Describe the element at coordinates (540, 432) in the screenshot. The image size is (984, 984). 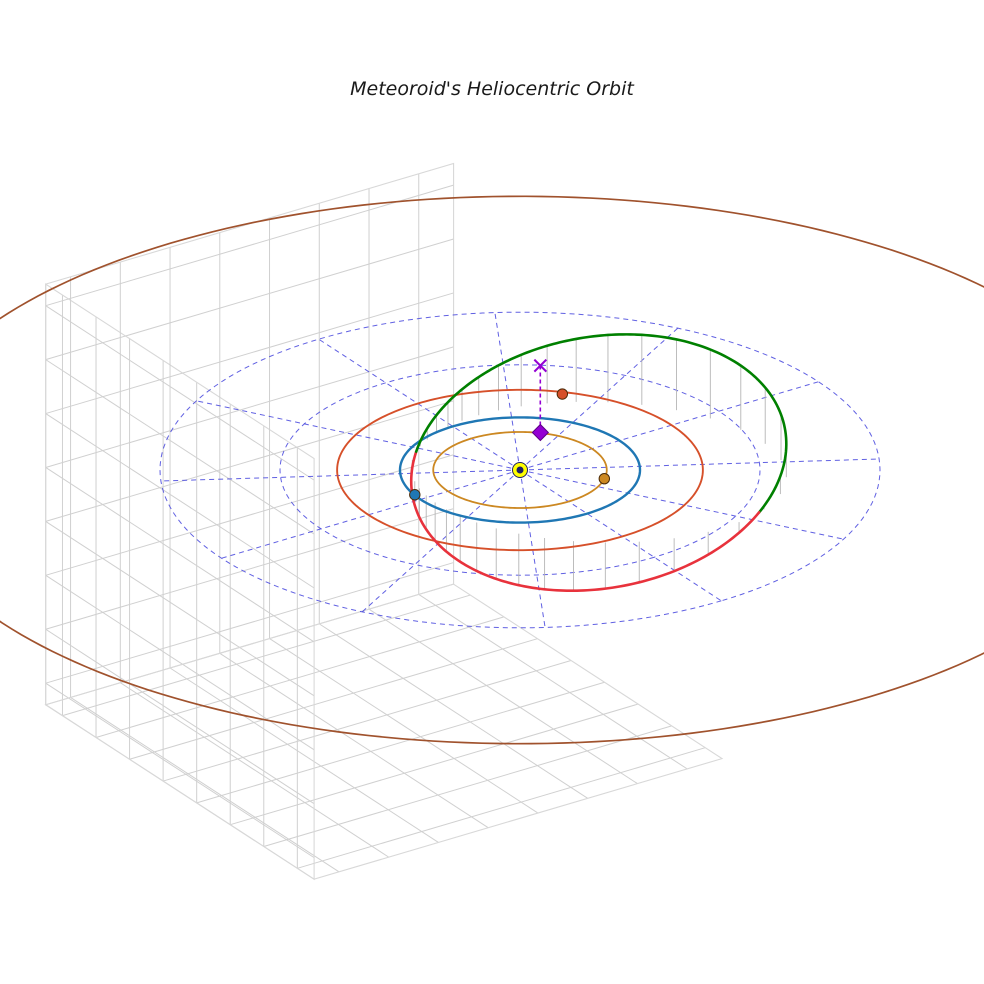
I see `aphelion-marker` at that location.